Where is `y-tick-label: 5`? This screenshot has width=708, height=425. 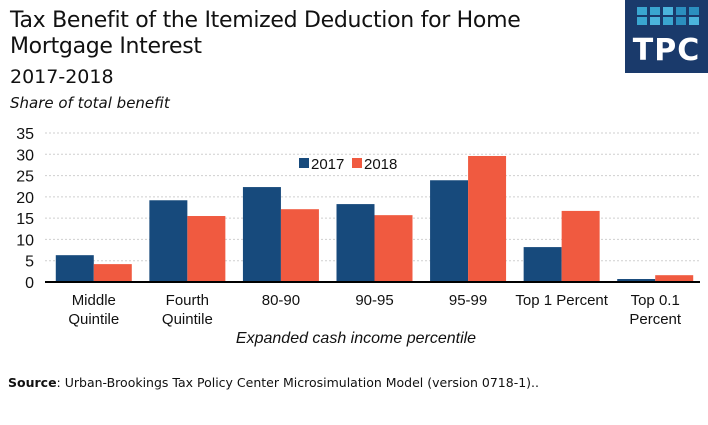 y-tick-label: 5 is located at coordinates (29, 262).